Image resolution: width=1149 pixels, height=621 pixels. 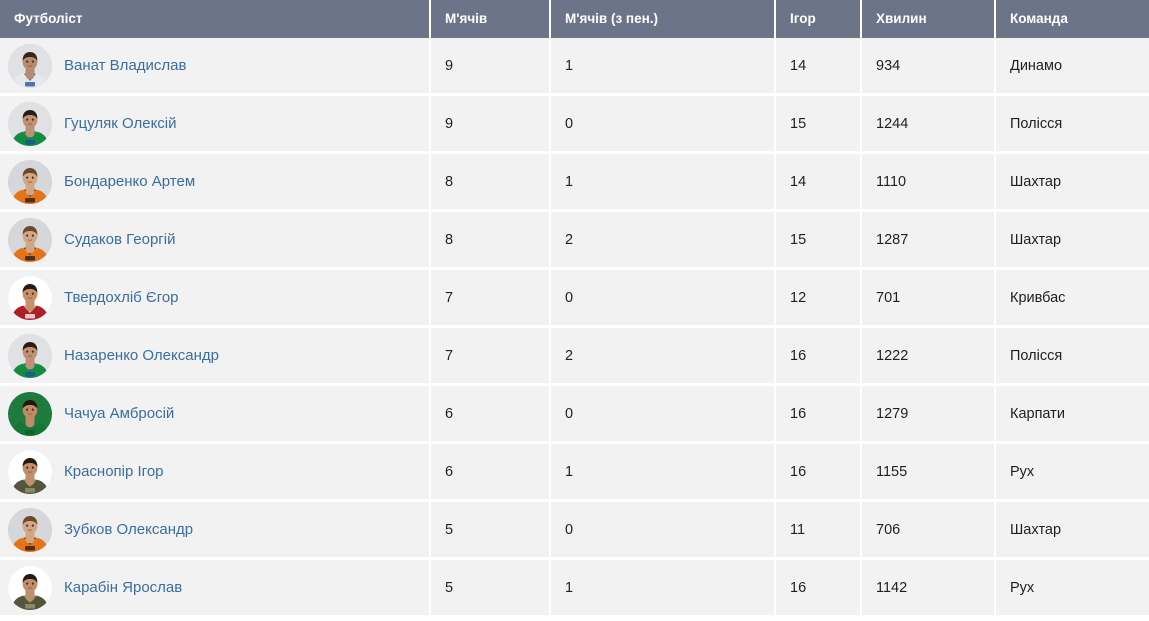 I want to click on table-row: Карабін Ярослав 5 1 16 1142 Рух, so click(x=574, y=589).